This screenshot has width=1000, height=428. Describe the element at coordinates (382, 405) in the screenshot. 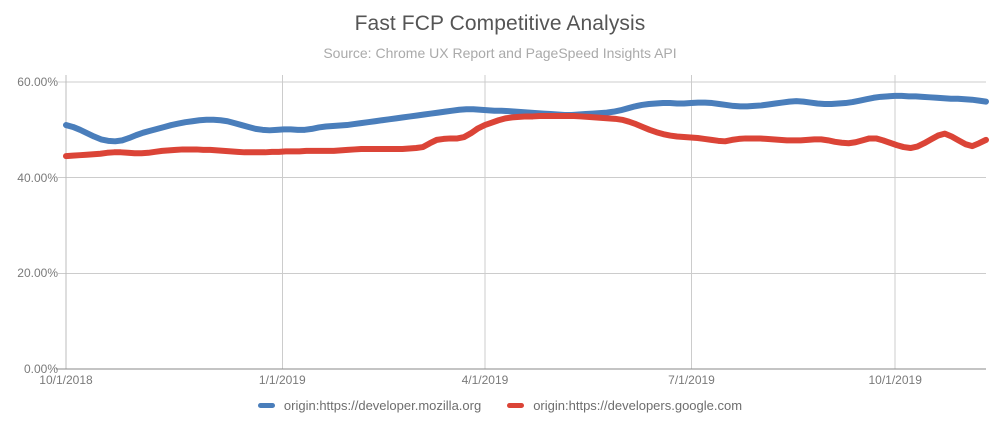

I see `legend-label: origin:https://developer.mozilla.org` at that location.